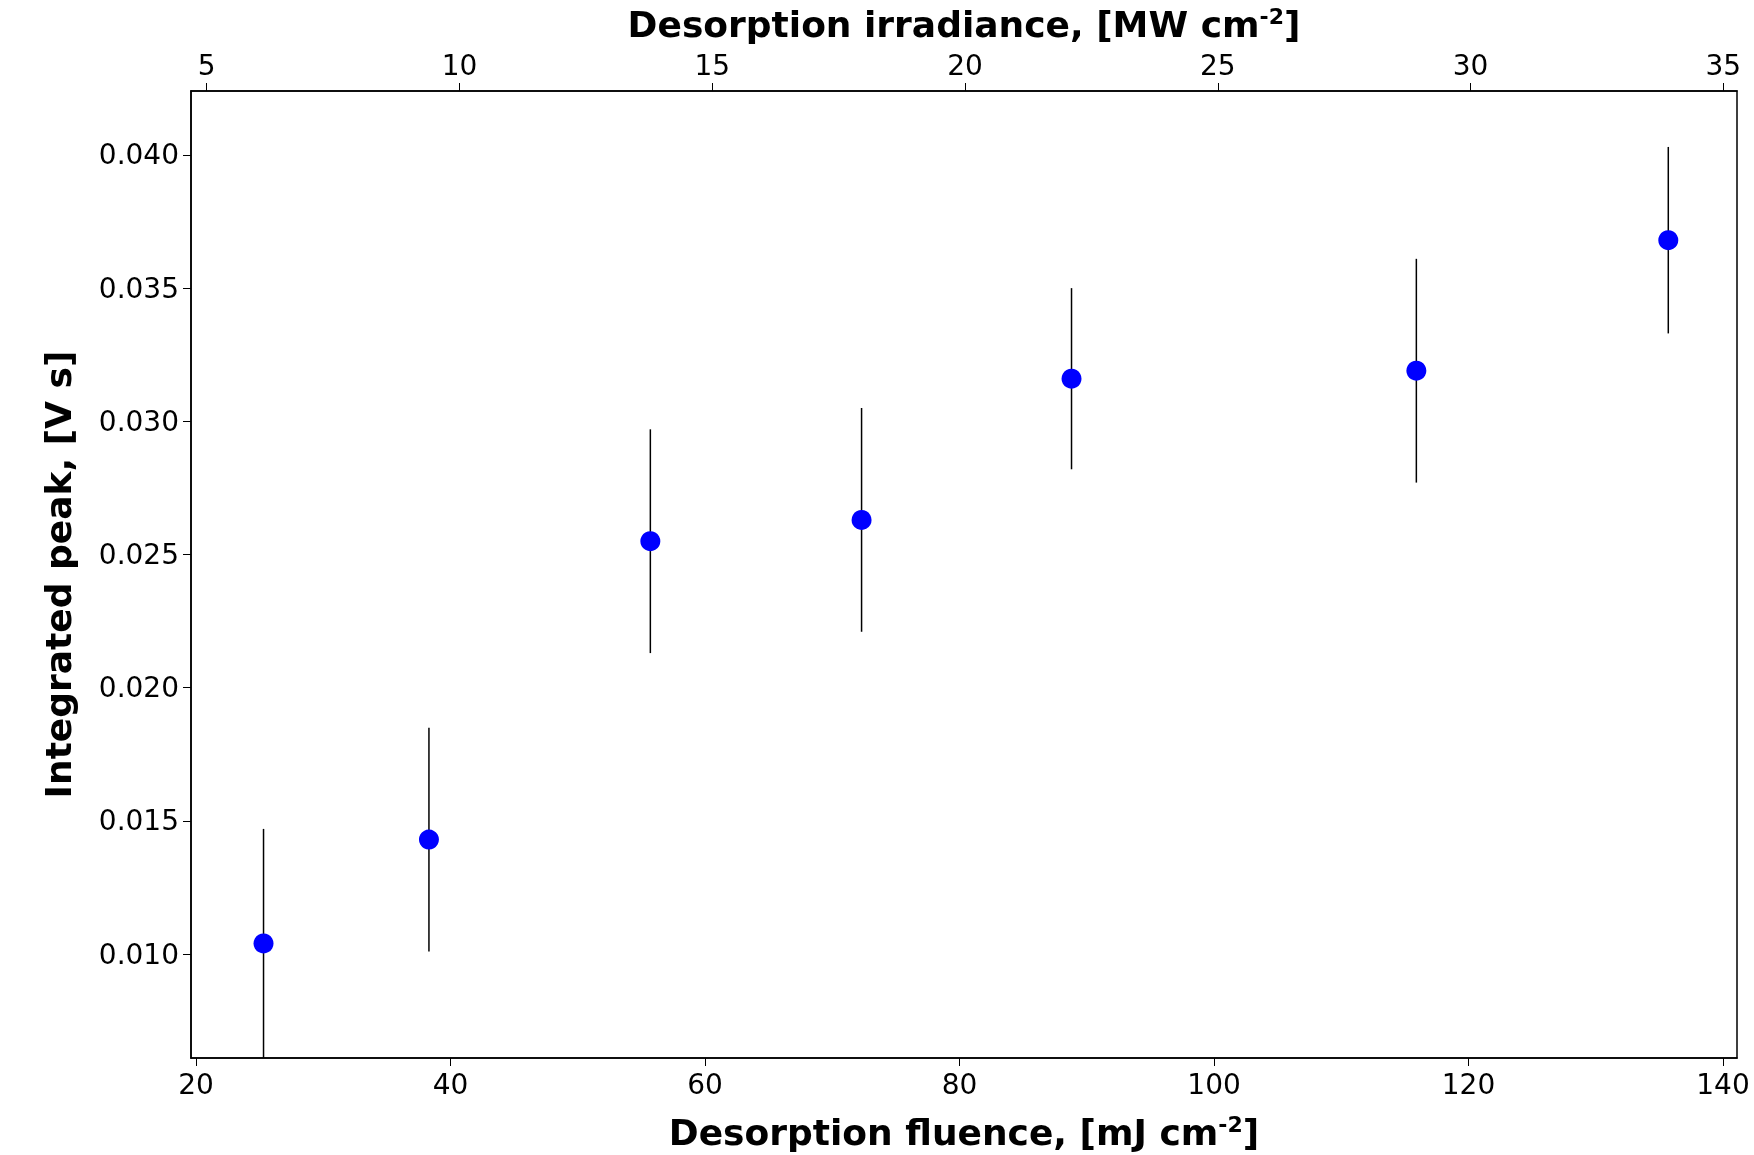 The width and height of the screenshot is (1754, 1155). Describe the element at coordinates (138, 688) in the screenshot. I see `y-tick-label: 0.020` at that location.